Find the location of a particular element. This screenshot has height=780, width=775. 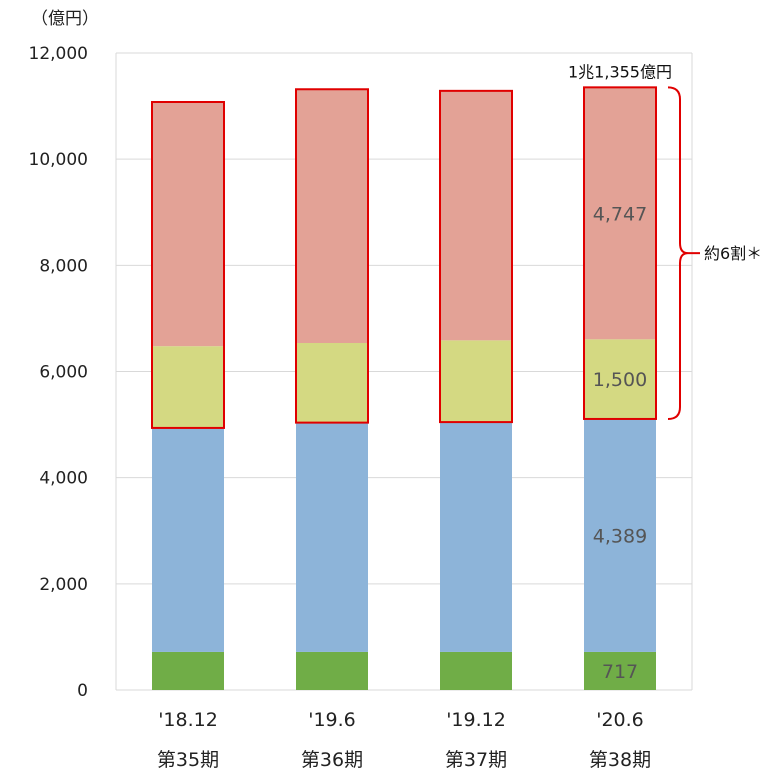

x-tick-period: '19.12 is located at coordinates (476, 720).